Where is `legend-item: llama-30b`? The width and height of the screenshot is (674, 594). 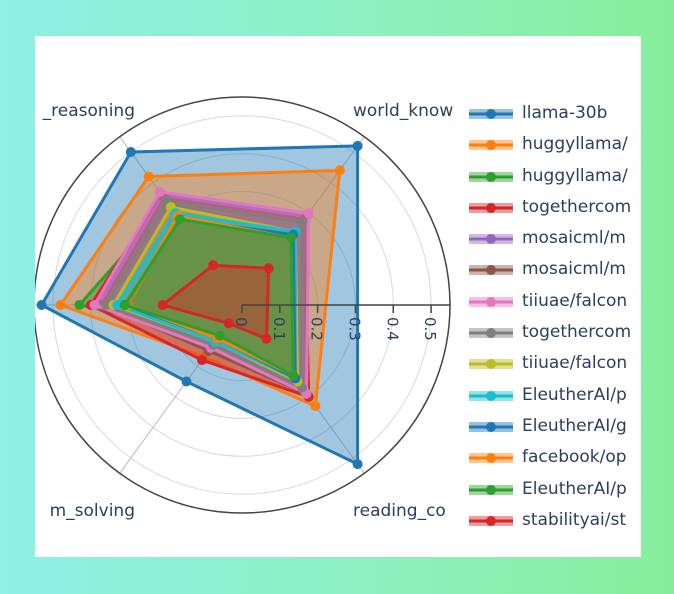
legend-item: llama-30b is located at coordinates (553, 113).